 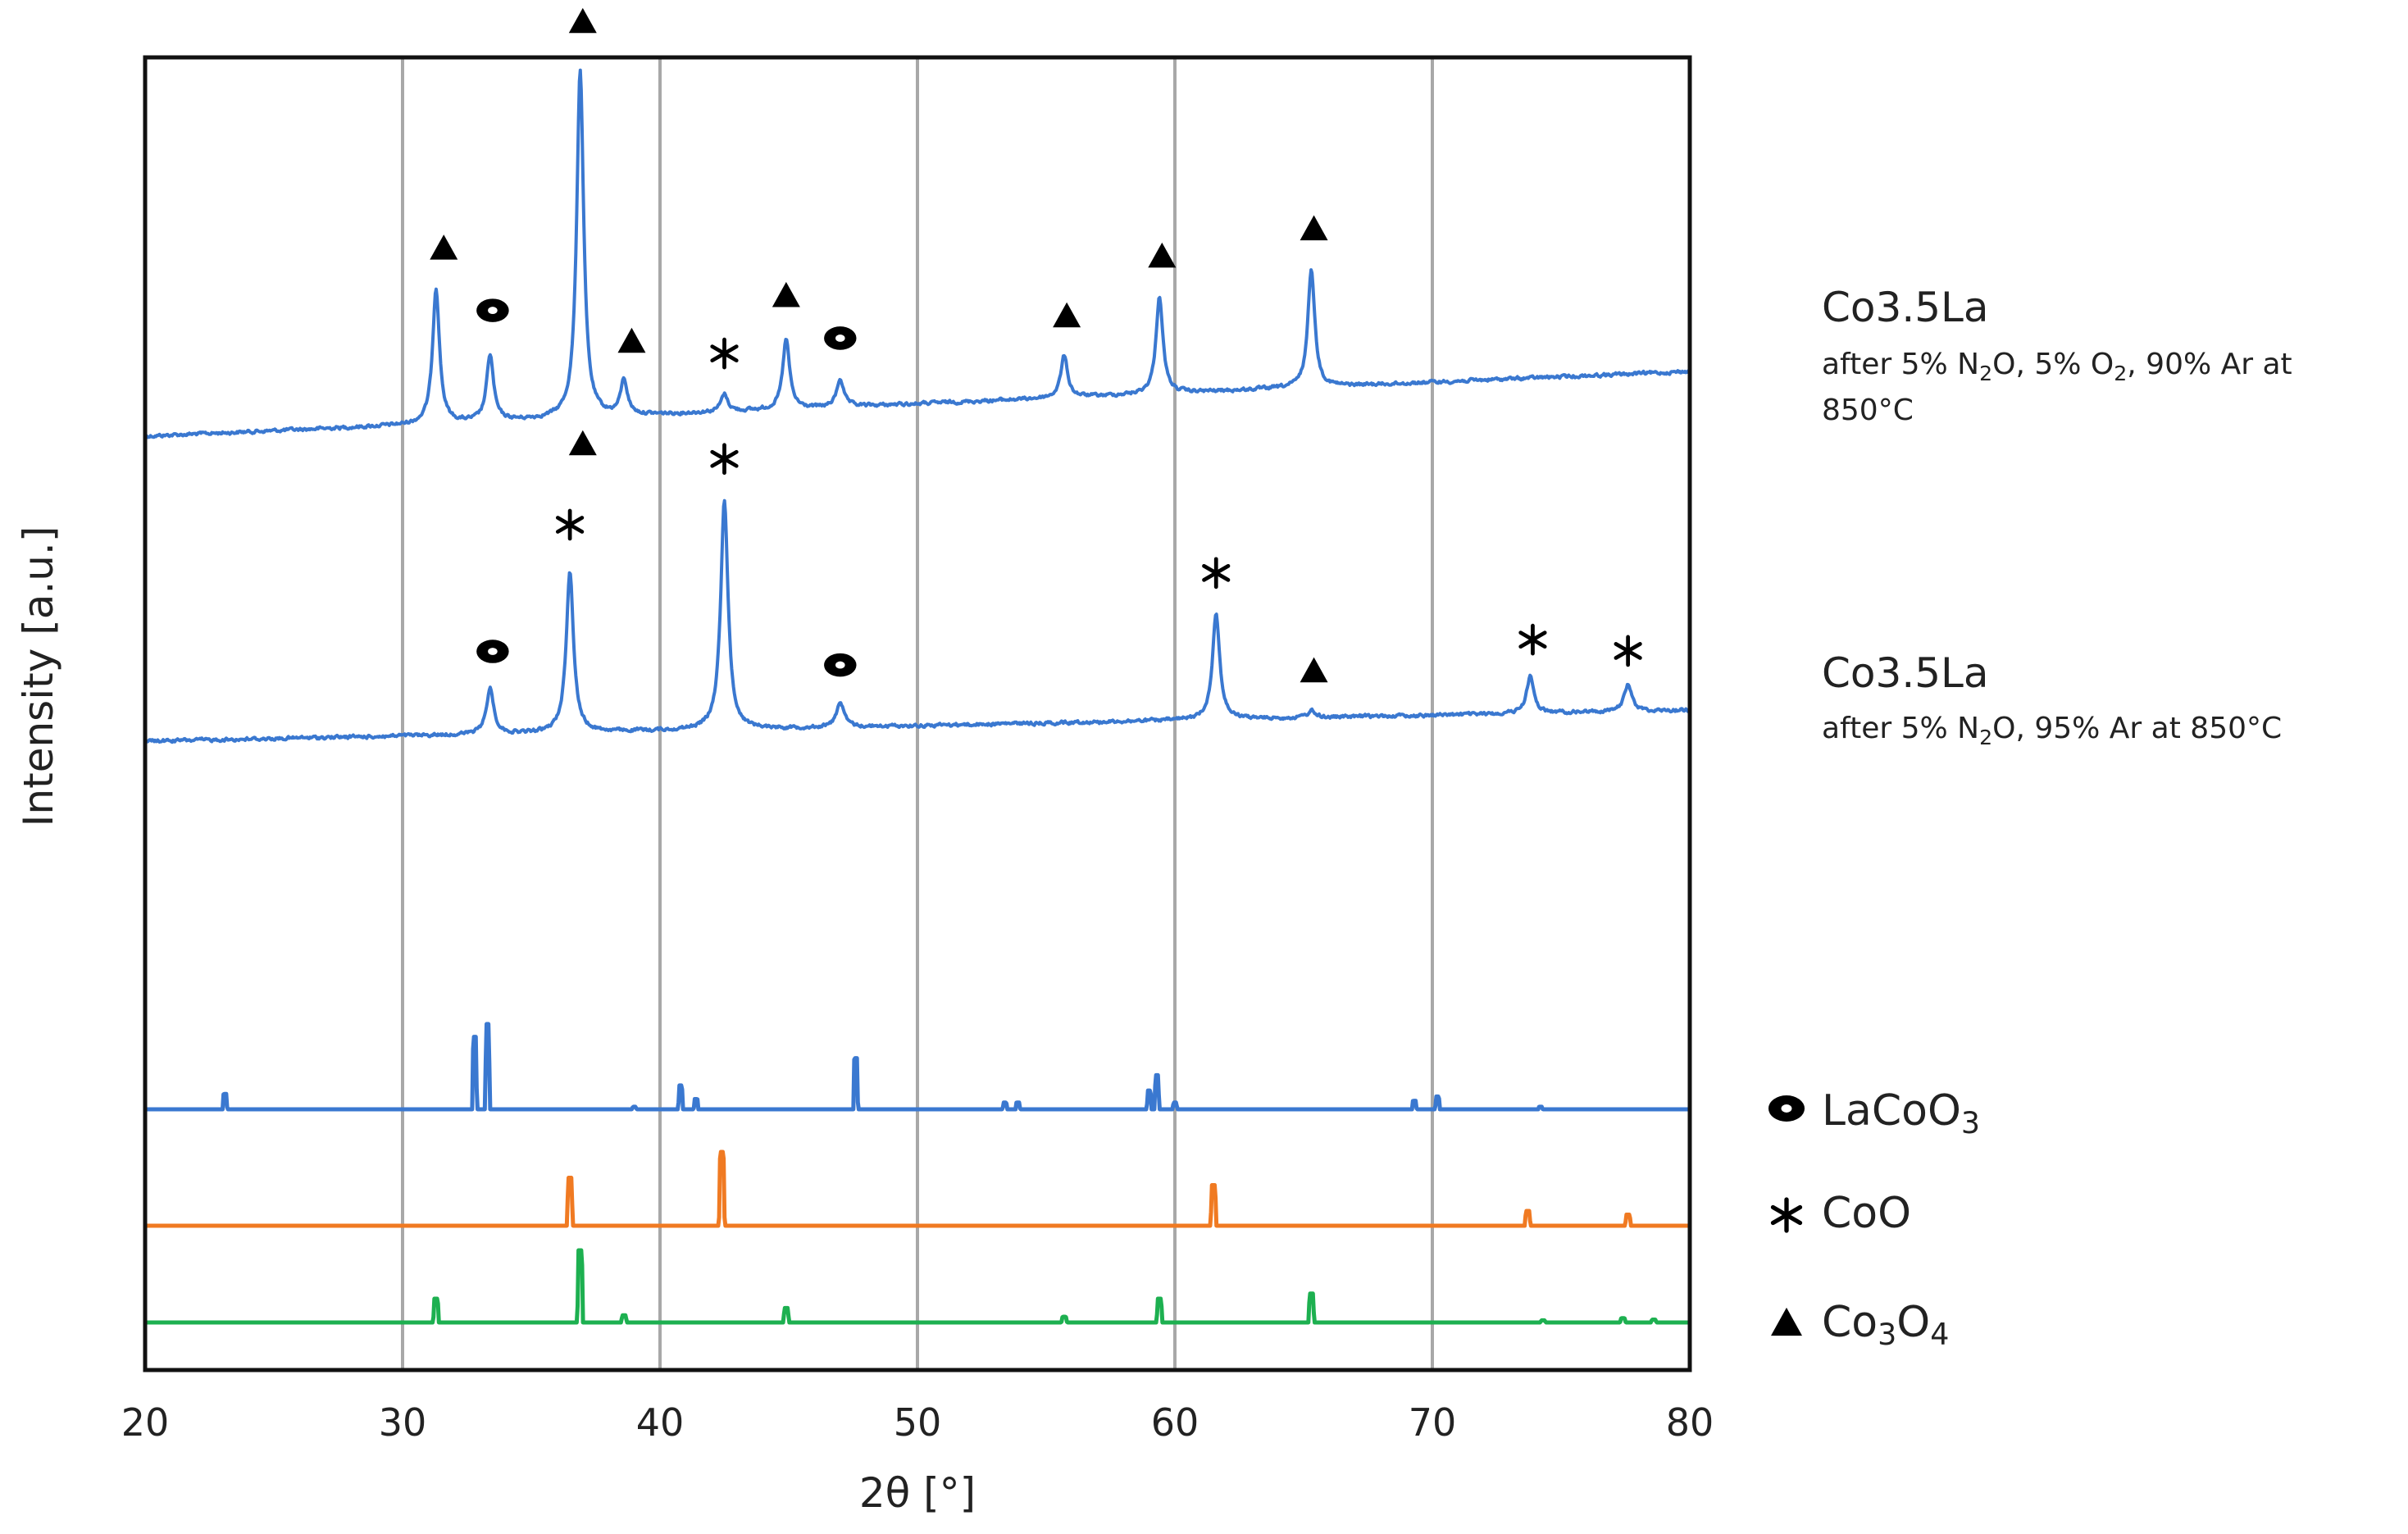 What do you see at coordinates (1433, 1422) in the screenshot?
I see `x-tick-label: 70` at bounding box center [1433, 1422].